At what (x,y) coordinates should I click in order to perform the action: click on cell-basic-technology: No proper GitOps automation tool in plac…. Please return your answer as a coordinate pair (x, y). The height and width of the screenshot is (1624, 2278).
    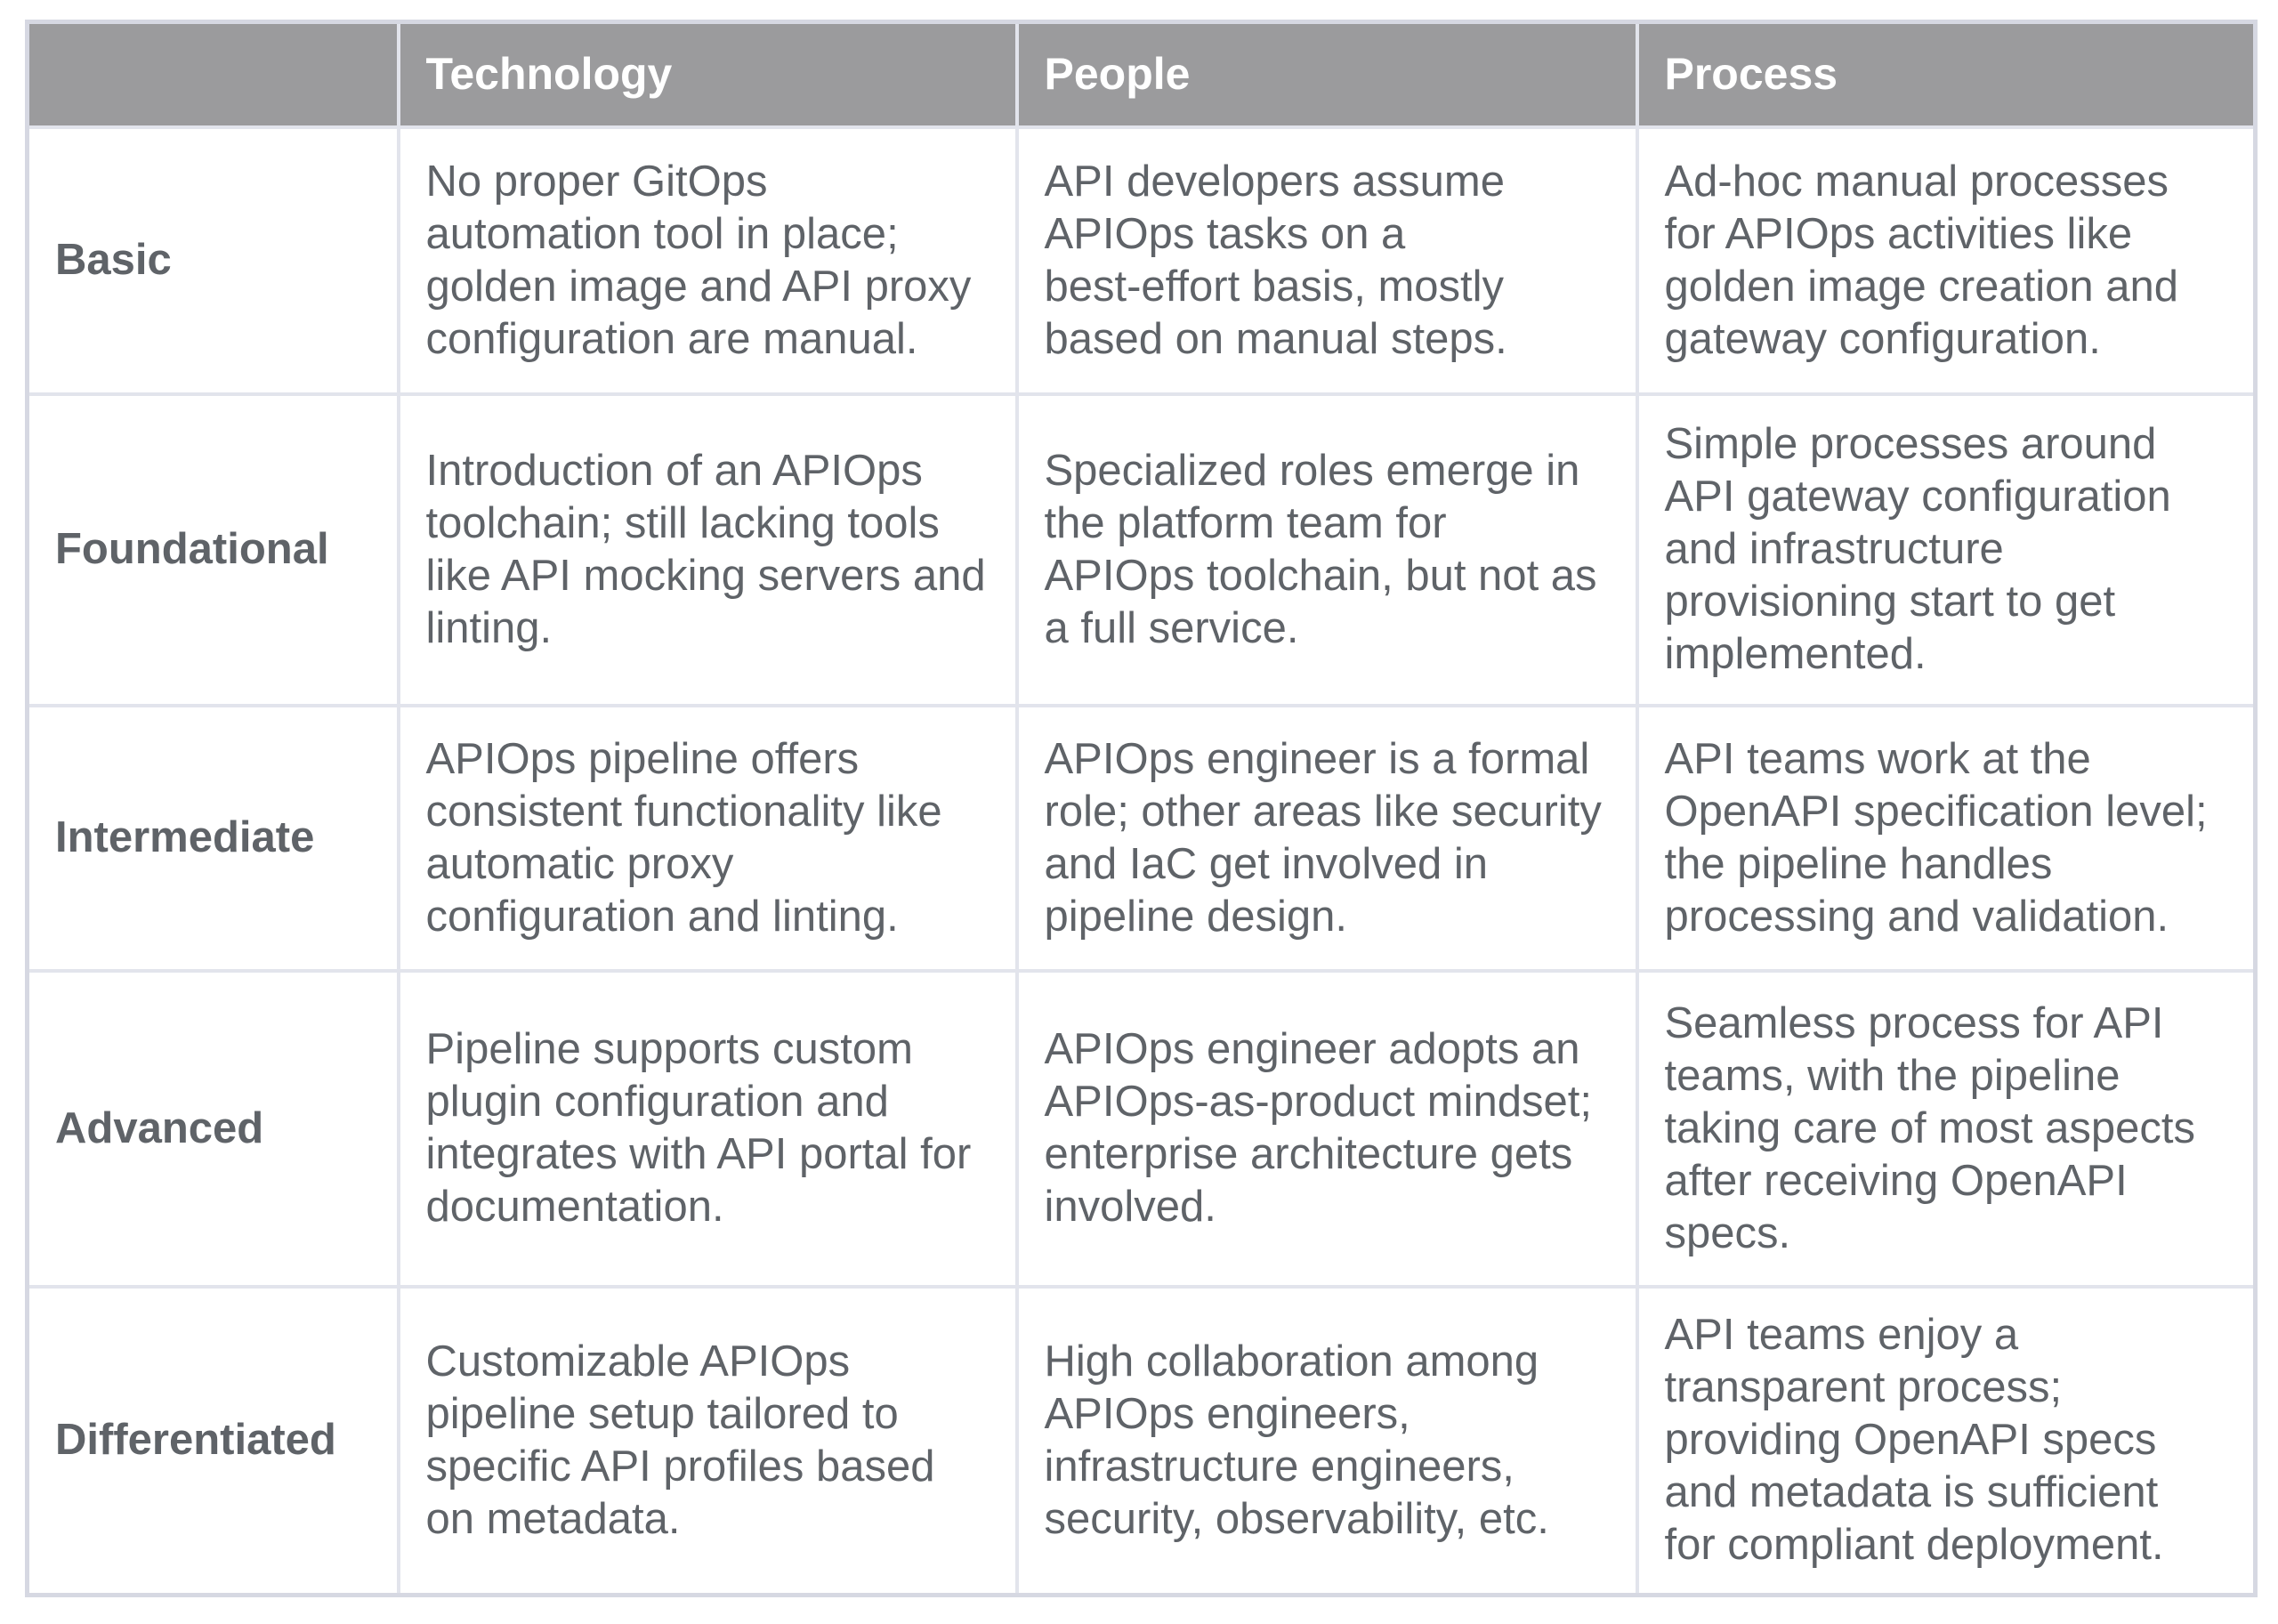
    Looking at the image, I should click on (708, 260).